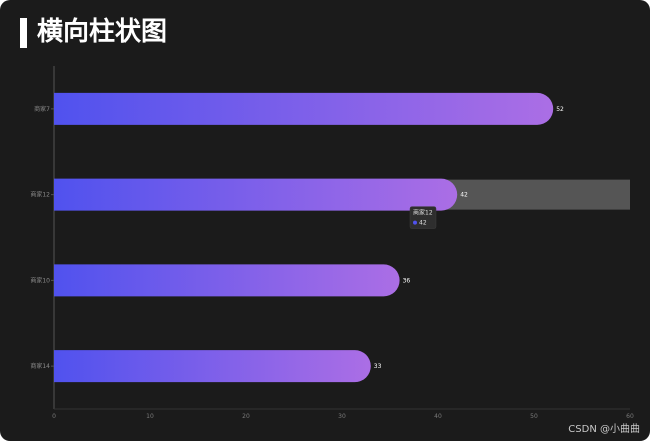 The width and height of the screenshot is (650, 441). Describe the element at coordinates (102, 32) in the screenshot. I see `chart-title: 横向柱状图` at that location.